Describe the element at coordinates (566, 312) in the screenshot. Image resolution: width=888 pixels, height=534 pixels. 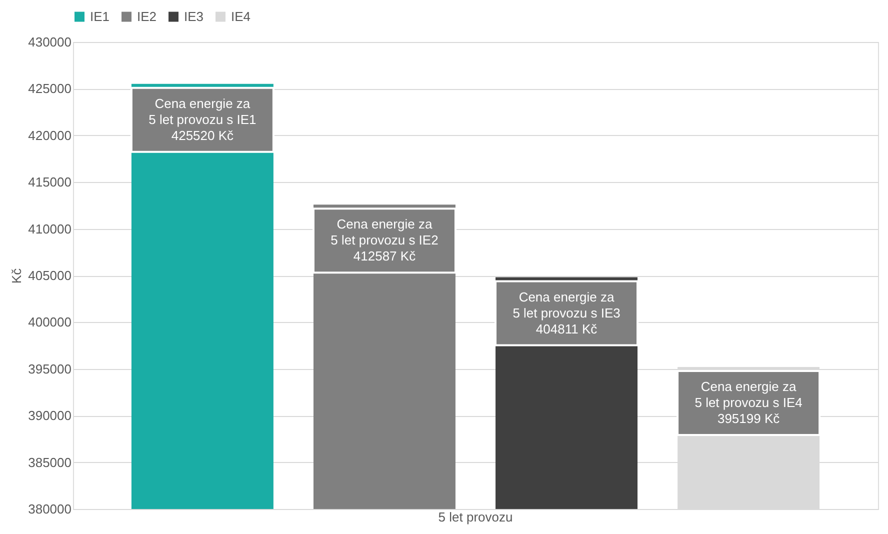
I see `data-label: Cena energie za 5 let provozu s IE3 404811 Kč` at that location.